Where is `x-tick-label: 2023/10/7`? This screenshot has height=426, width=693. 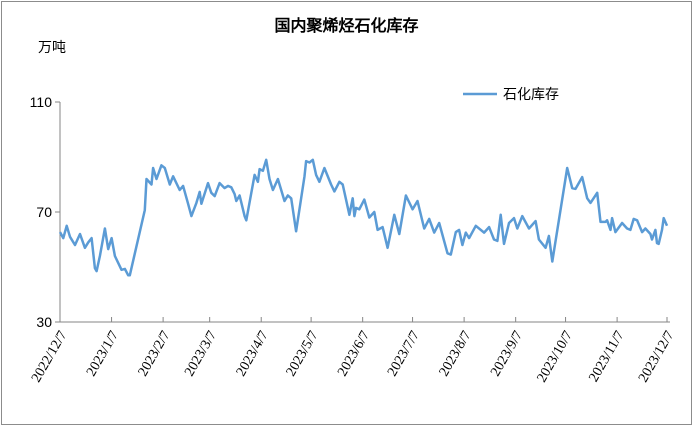
x-tick-label: 2023/10/7 is located at coordinates (555, 357).